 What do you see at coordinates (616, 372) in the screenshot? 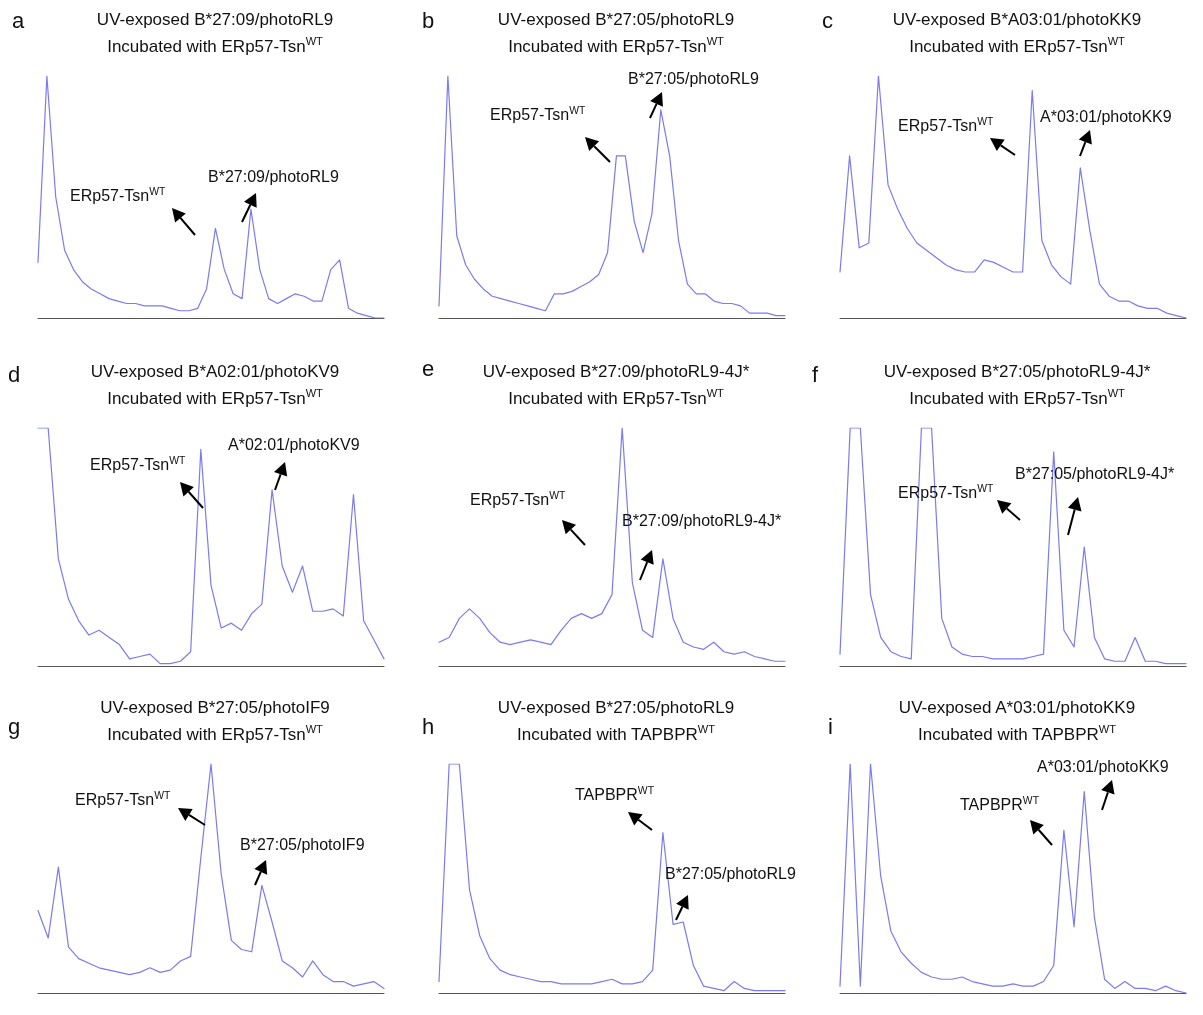
I see `chart-title: UV-exposed B*27:09/photoRL9-4J*` at bounding box center [616, 372].